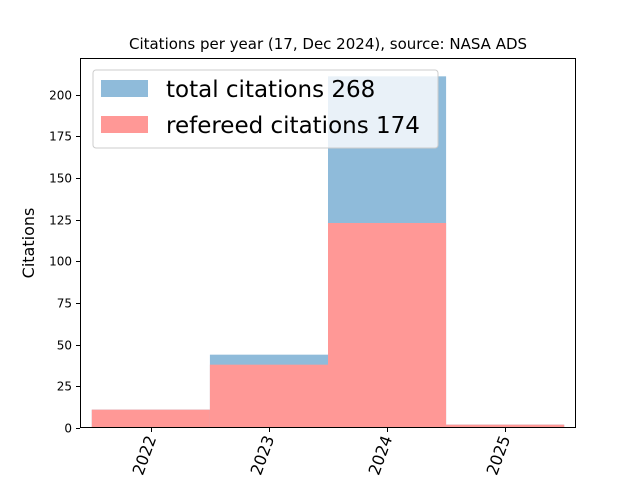 The width and height of the screenshot is (640, 480). What do you see at coordinates (293, 126) in the screenshot?
I see `legend-label-refereed: refereed citations 174` at bounding box center [293, 126].